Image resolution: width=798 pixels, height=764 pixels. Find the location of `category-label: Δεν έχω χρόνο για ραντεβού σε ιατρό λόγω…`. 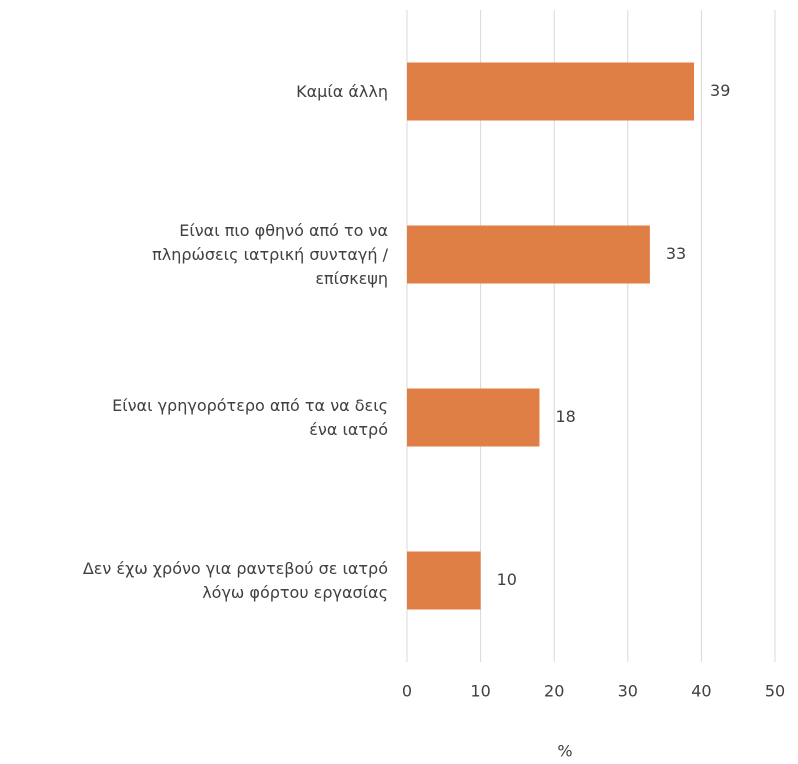

category-label: Δεν έχω χρόνο για ραντεβού σε ιατρό λόγω… is located at coordinates (235, 580).